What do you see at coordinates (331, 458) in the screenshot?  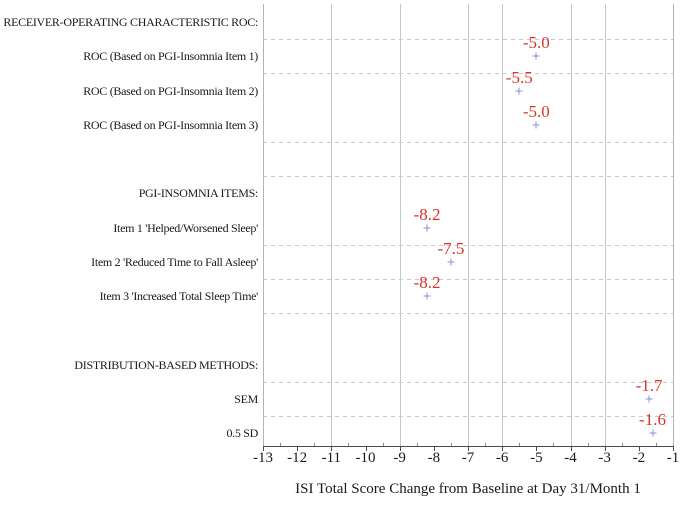 I see `x-tick-label: -11` at bounding box center [331, 458].